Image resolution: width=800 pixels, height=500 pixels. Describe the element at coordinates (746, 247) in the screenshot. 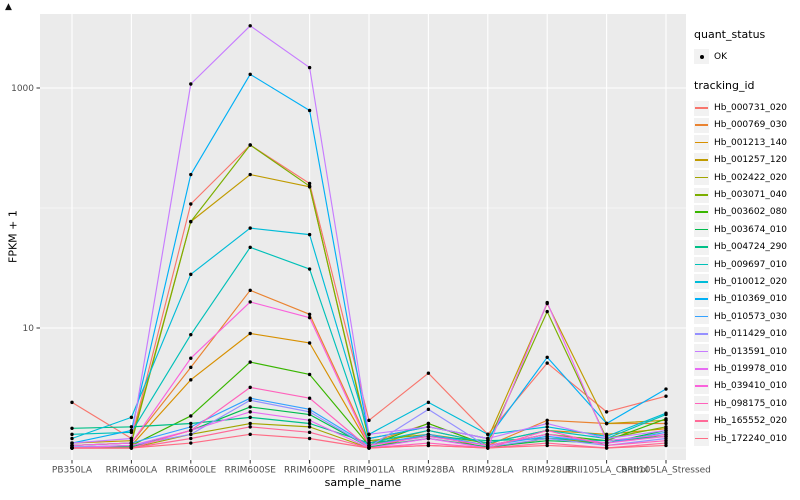

I see `legend-item: Hb_004724_290` at that location.